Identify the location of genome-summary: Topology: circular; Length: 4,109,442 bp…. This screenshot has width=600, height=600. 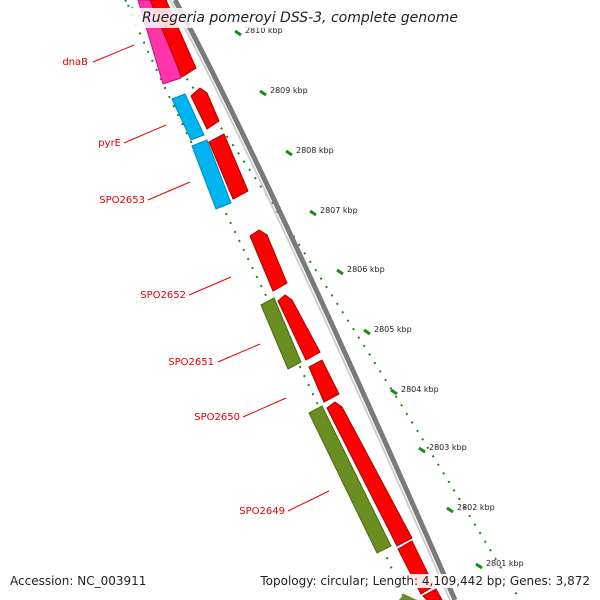
(425, 581).